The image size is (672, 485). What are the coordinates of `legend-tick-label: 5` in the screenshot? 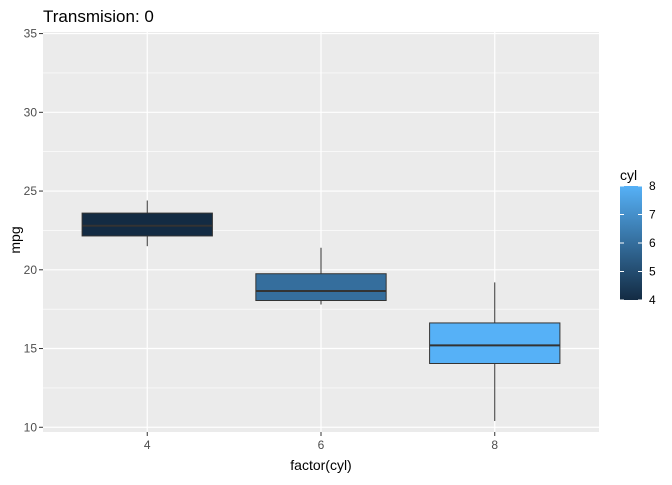 It's located at (652, 272).